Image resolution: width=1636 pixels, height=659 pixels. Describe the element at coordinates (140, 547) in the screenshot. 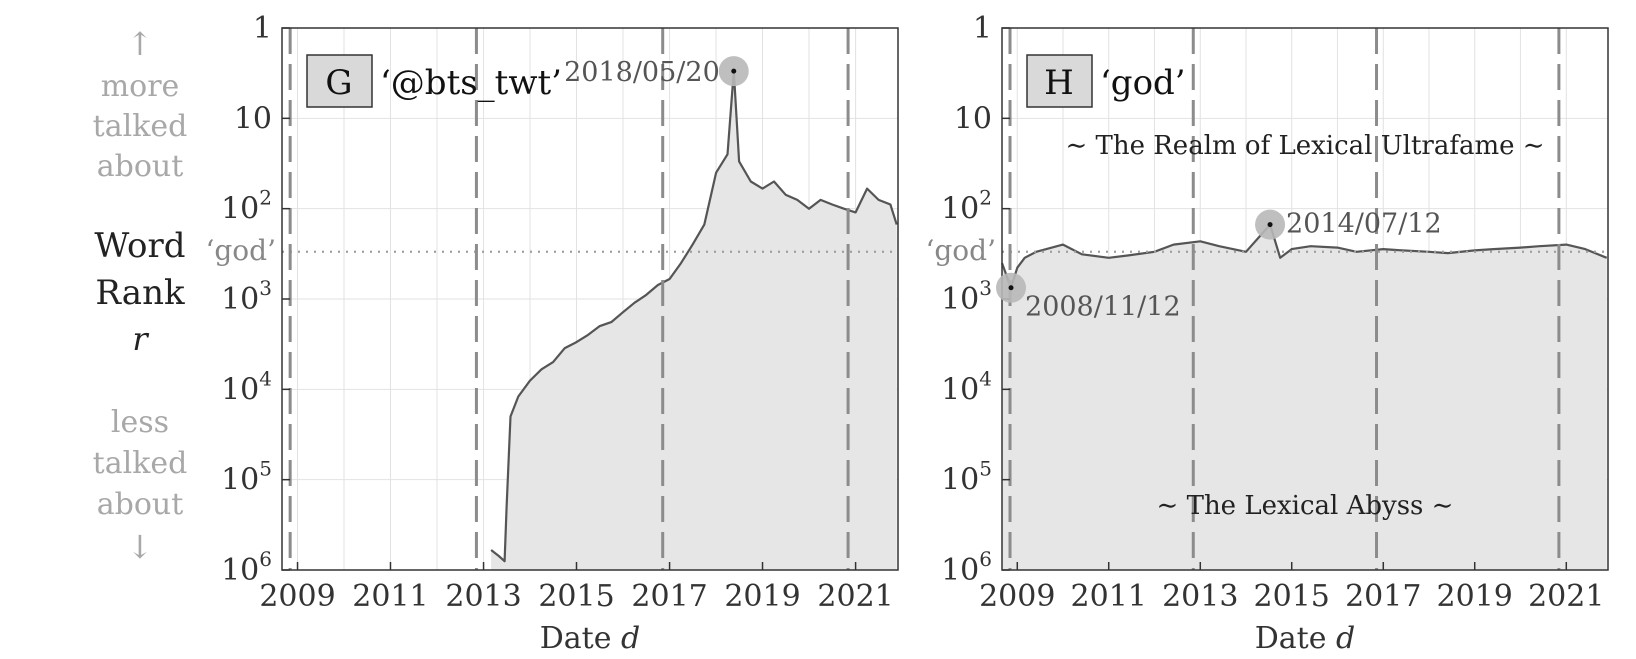

I see `down-arrow-icon: ↓` at that location.